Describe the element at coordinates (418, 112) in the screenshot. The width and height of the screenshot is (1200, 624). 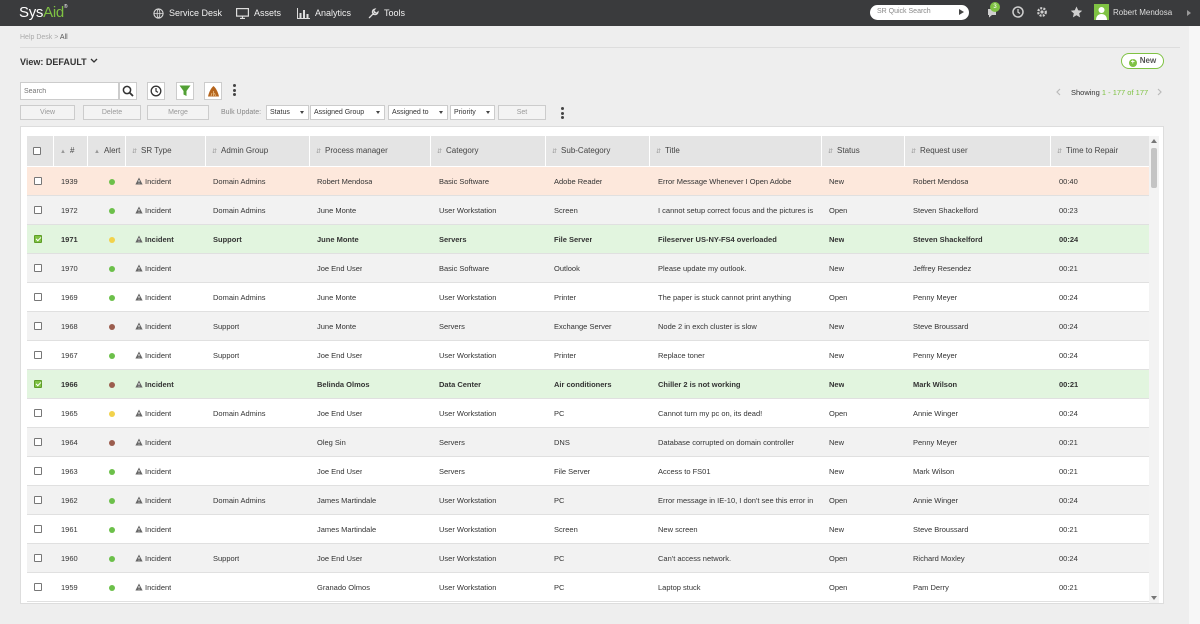
I see `bulk-assigned-to-dropdown: Assigned to` at that location.